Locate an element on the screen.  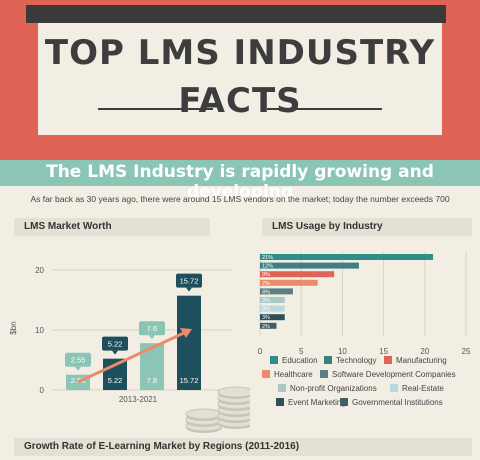
x-tick-label: 10 is located at coordinates (342, 351).